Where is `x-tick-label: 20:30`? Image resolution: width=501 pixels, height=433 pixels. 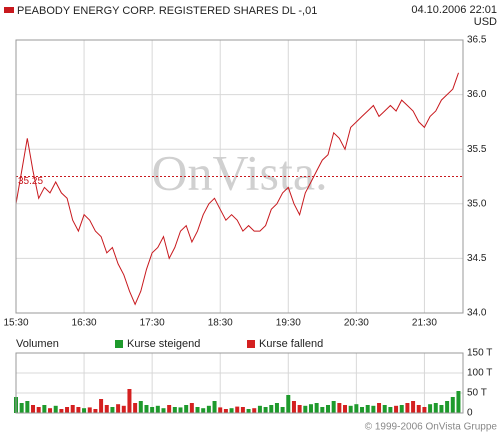 x-tick-label: 20:30 is located at coordinates (356, 323).